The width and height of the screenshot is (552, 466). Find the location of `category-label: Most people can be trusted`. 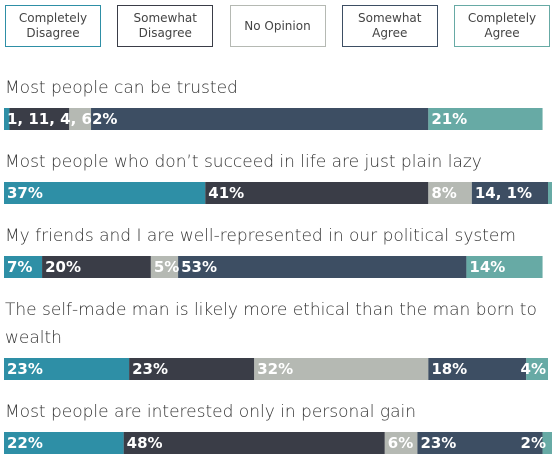

category-label: Most people can be trusted is located at coordinates (121, 88).